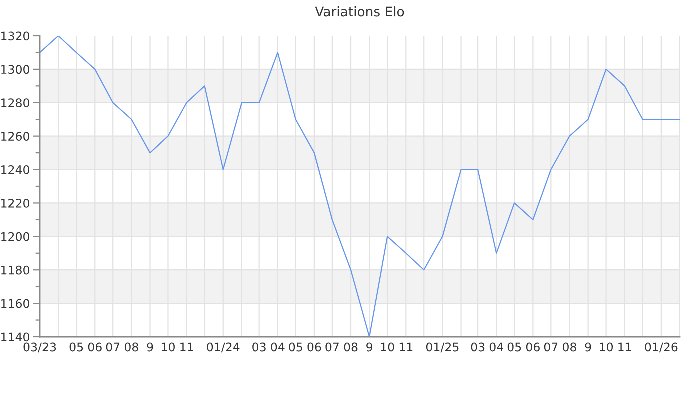 Image resolution: width=700 pixels, height=400 pixels. What do you see at coordinates (16, 36) in the screenshot?
I see `y-tick-label: 1320` at bounding box center [16, 36].